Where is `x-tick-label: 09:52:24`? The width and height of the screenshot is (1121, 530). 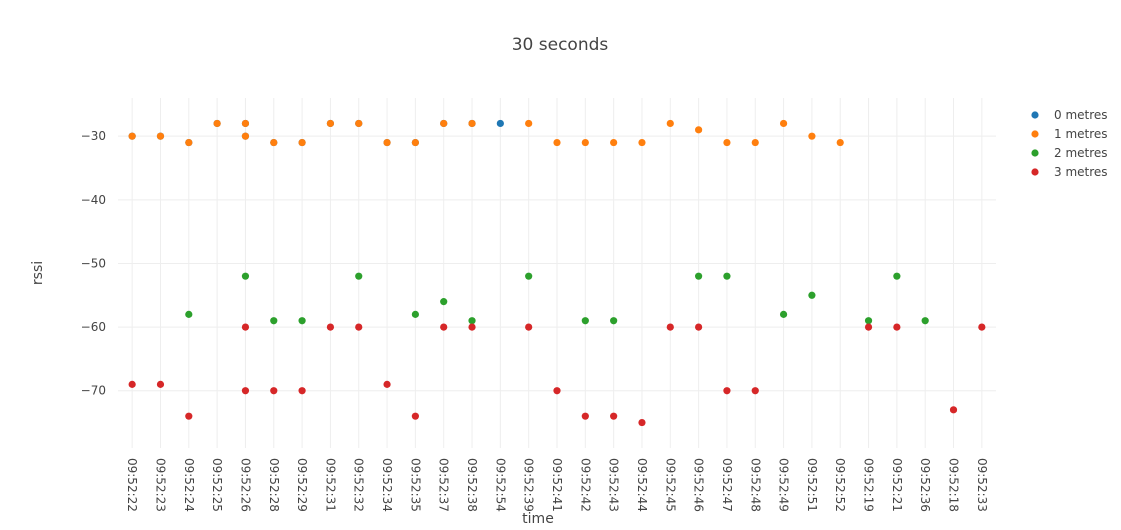
x-tick-label: 09:52:24 is located at coordinates (189, 485).